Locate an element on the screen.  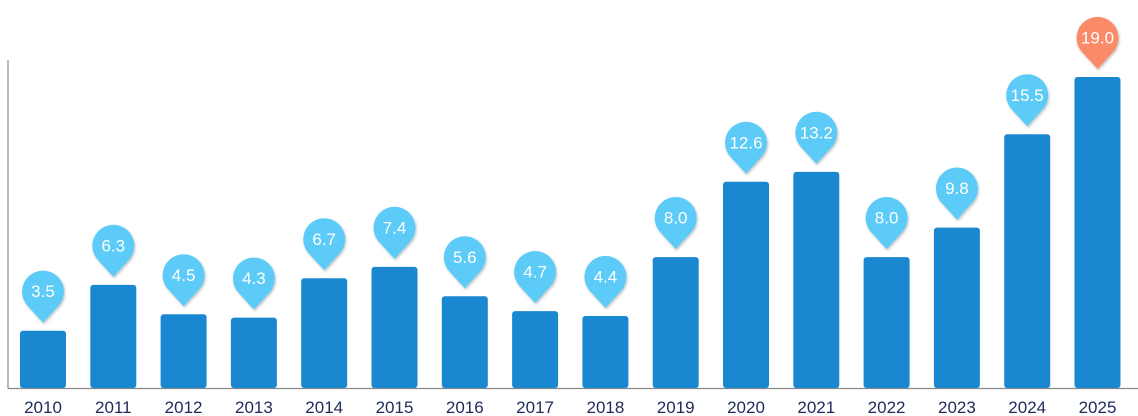
x-tick-label-2018: 2018 is located at coordinates (605, 407).